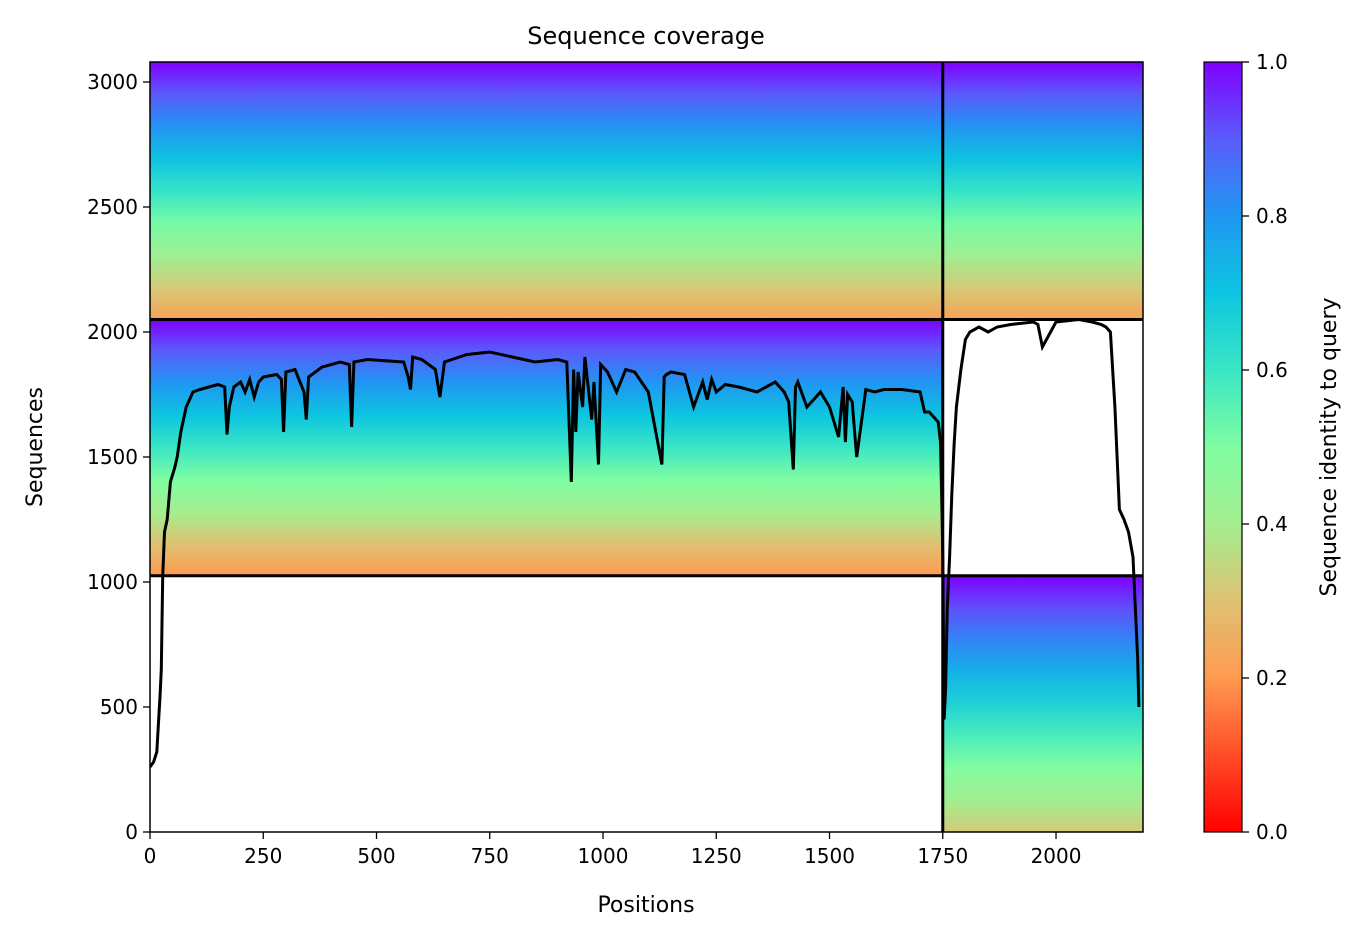  I want to click on x-tick-label: 1250, so click(716, 856).